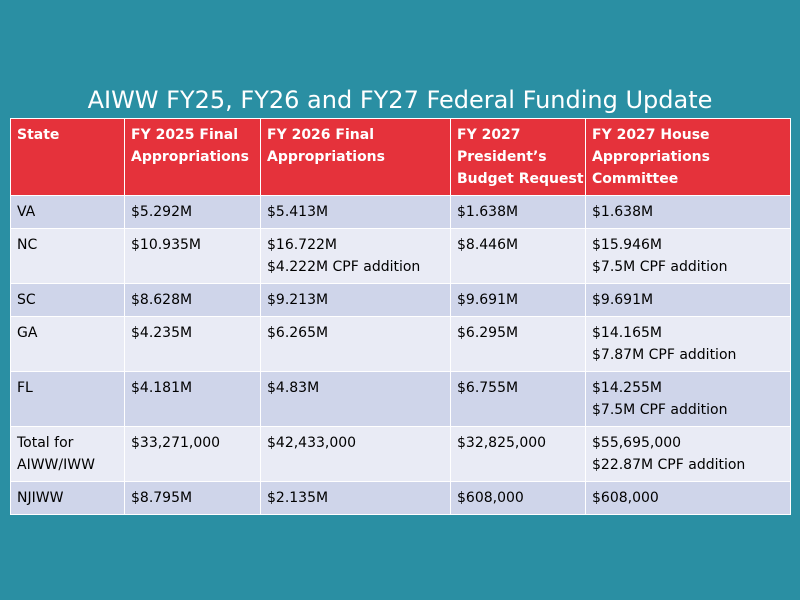 Image resolution: width=800 pixels, height=600 pixels. What do you see at coordinates (344, 267) in the screenshot?
I see `cell-text: $4.222M CPF addition` at bounding box center [344, 267].